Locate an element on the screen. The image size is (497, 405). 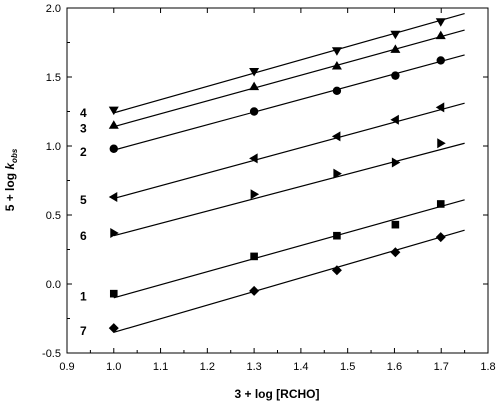
x-tick-label: 1.3 is located at coordinates (253, 367).